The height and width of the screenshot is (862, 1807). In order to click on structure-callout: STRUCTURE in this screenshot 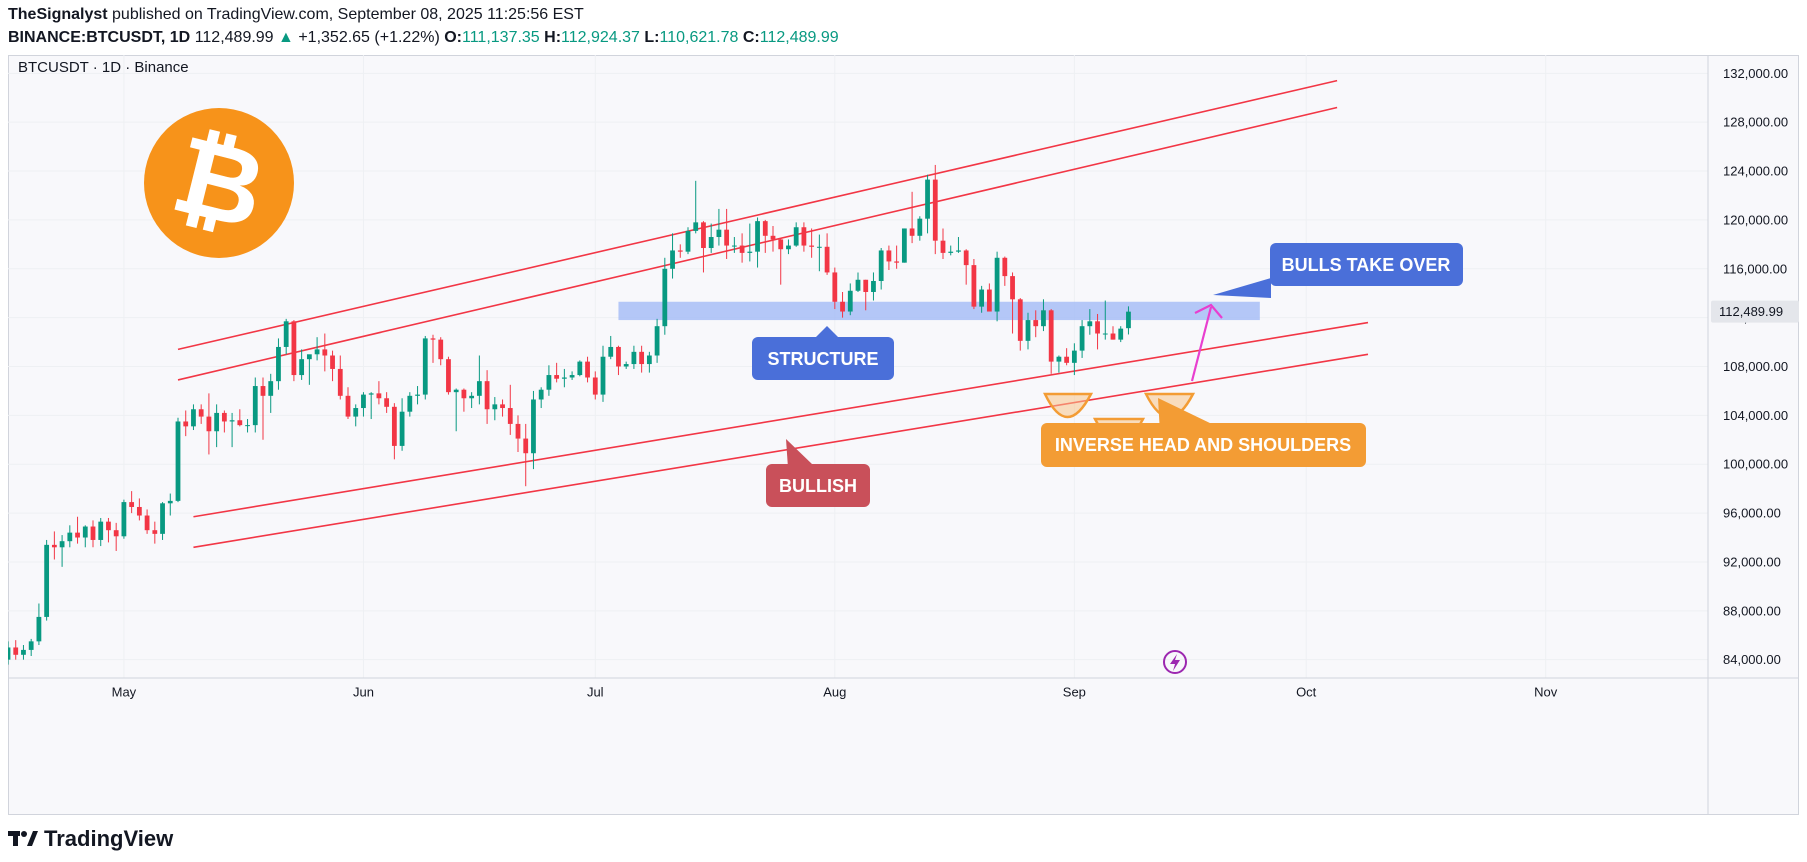, I will do `click(823, 353)`.